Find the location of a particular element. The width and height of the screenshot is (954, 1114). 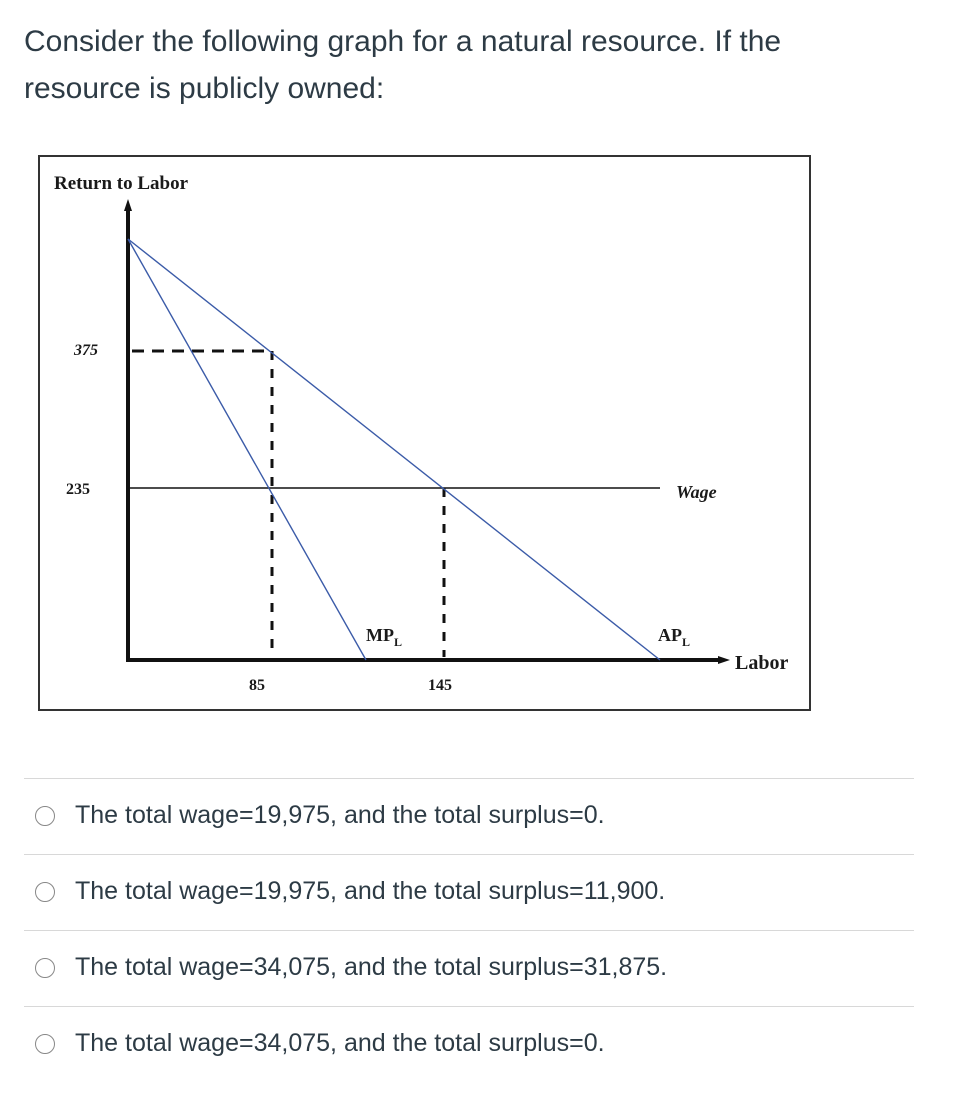

mpl-curve is located at coordinates (247, 449).